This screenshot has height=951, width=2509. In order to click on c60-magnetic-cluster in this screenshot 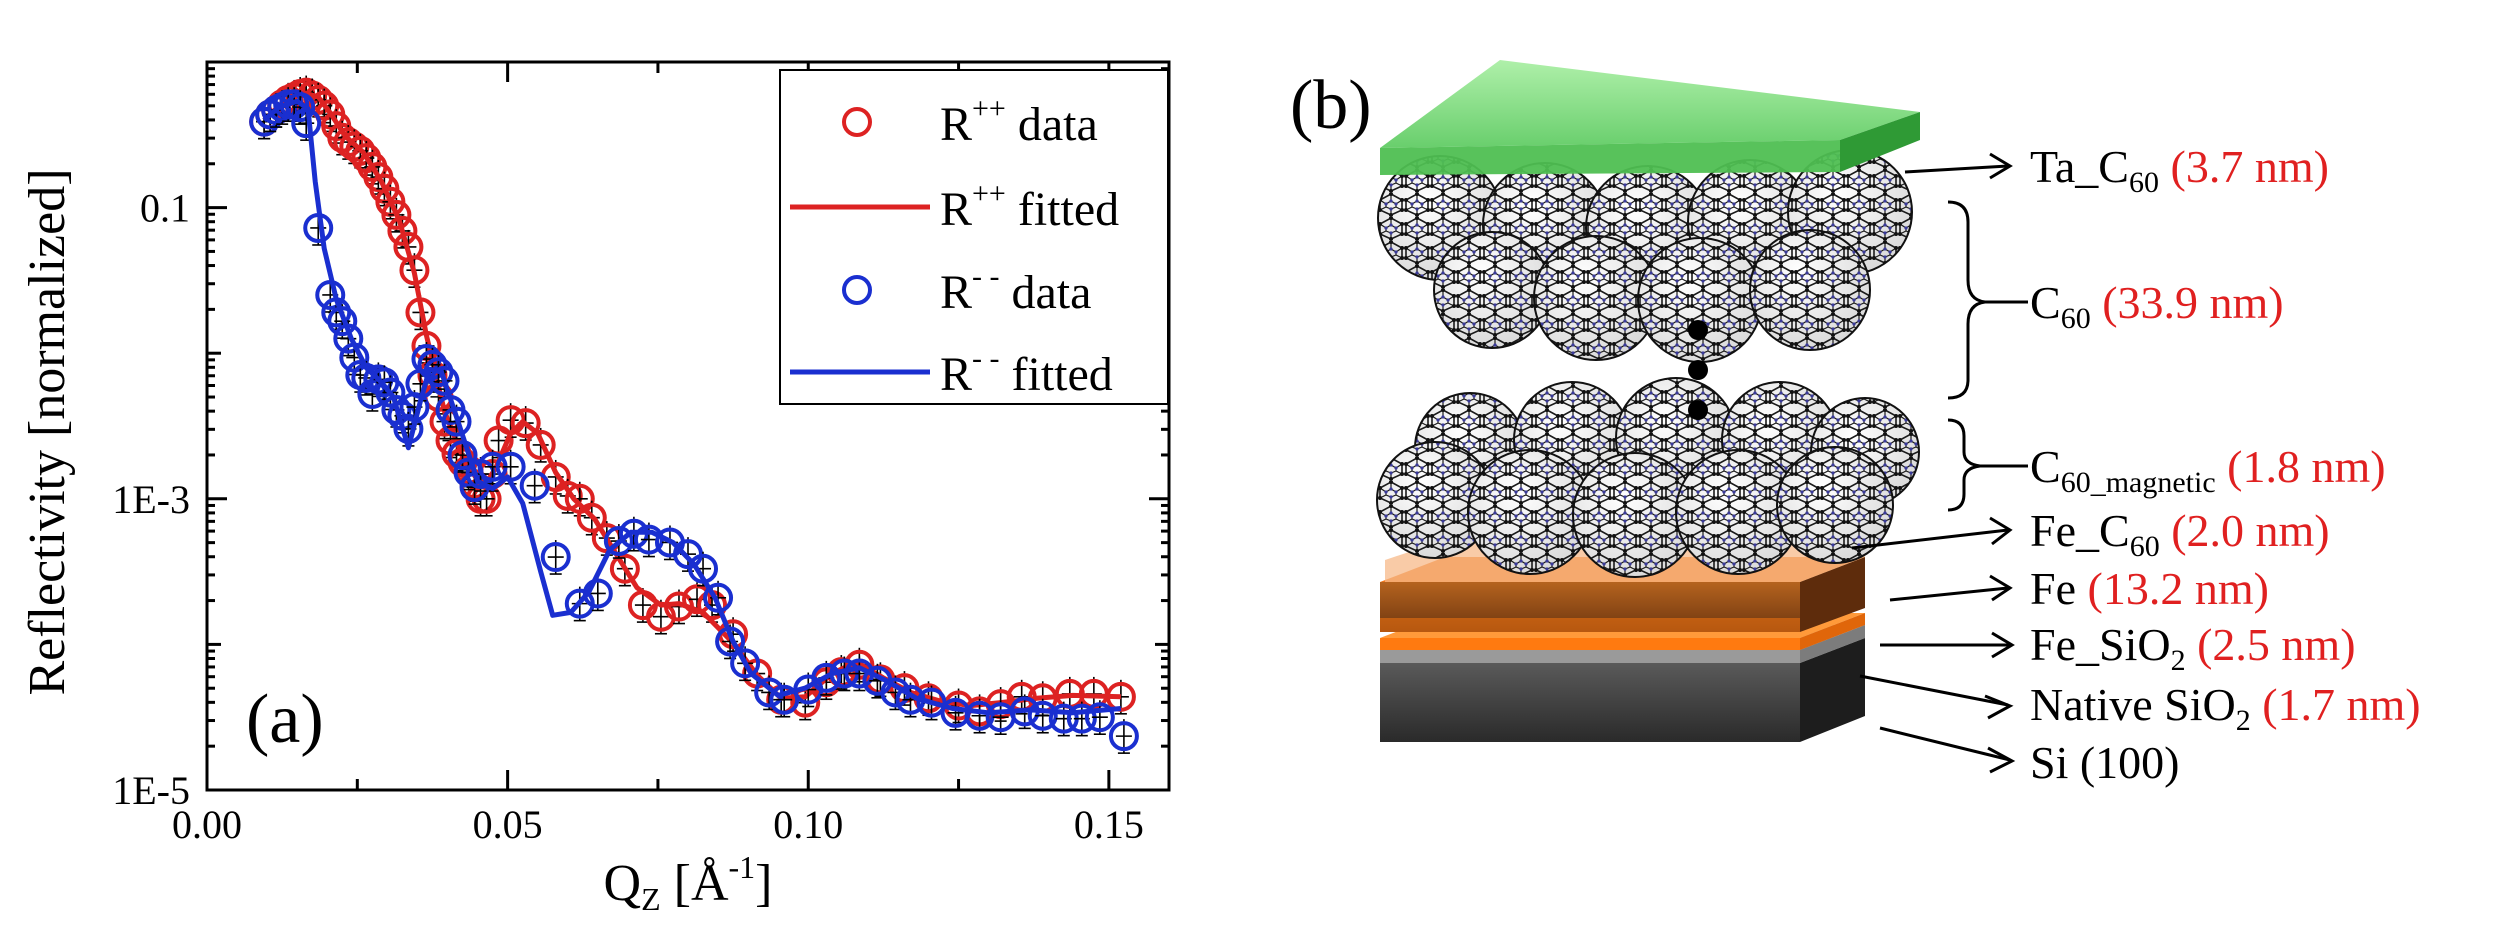, I will do `click(1648, 477)`.